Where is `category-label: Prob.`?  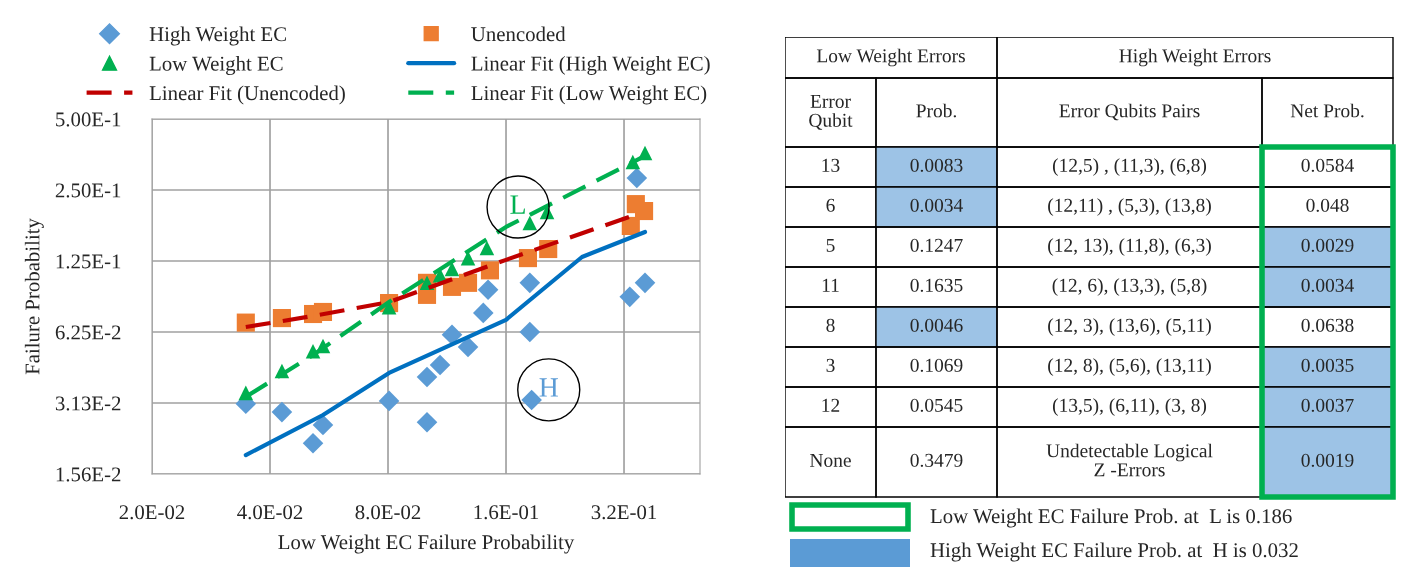 category-label: Prob. is located at coordinates (936, 110).